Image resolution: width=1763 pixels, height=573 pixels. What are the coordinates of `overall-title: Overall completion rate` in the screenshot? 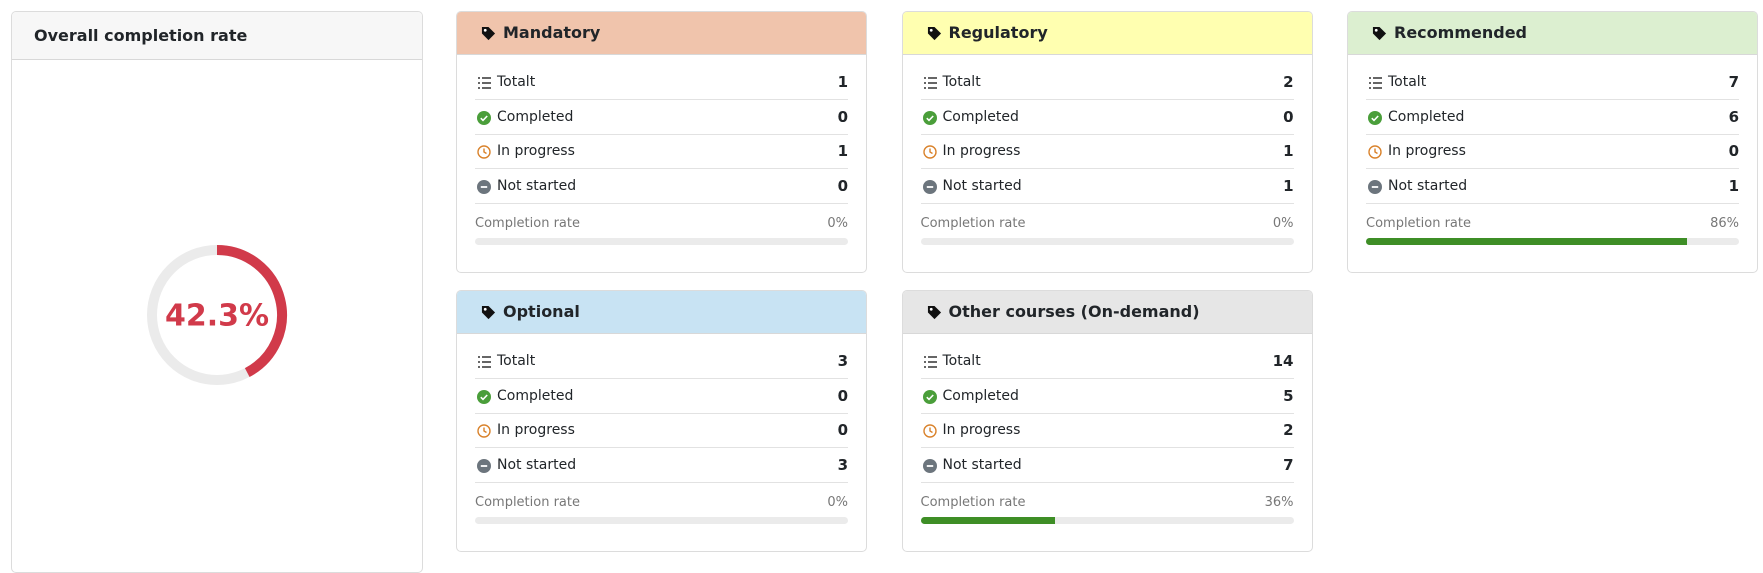 It's located at (141, 35).